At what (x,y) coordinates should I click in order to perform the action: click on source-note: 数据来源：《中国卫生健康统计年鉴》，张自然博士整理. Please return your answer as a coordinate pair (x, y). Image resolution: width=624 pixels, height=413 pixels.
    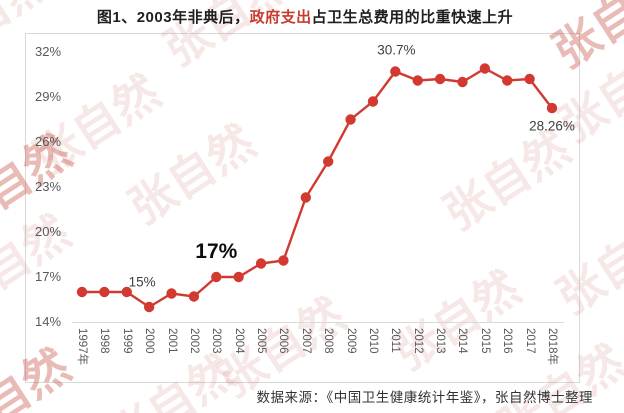
    Looking at the image, I should click on (424, 397).